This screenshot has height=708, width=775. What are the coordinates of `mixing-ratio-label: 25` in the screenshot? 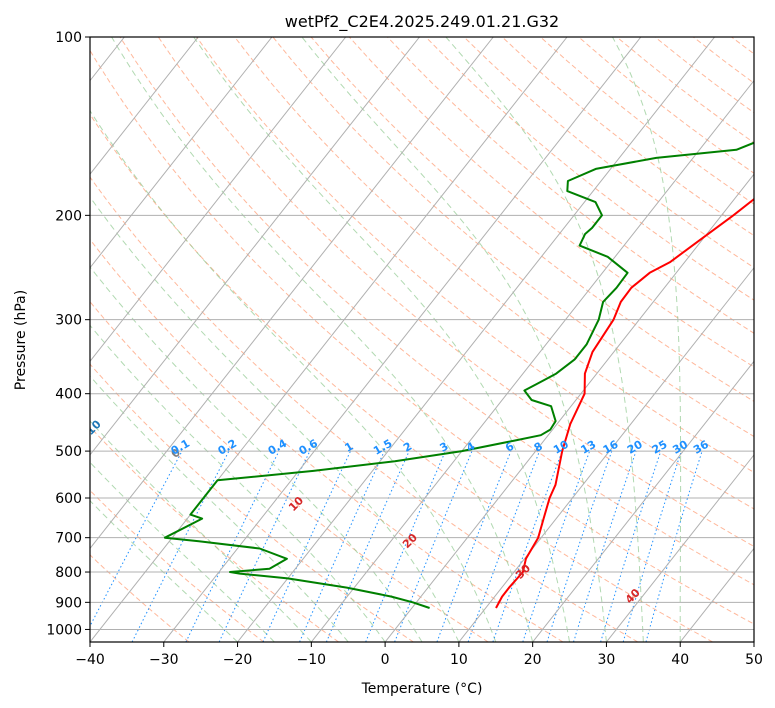 It's located at (660, 447).